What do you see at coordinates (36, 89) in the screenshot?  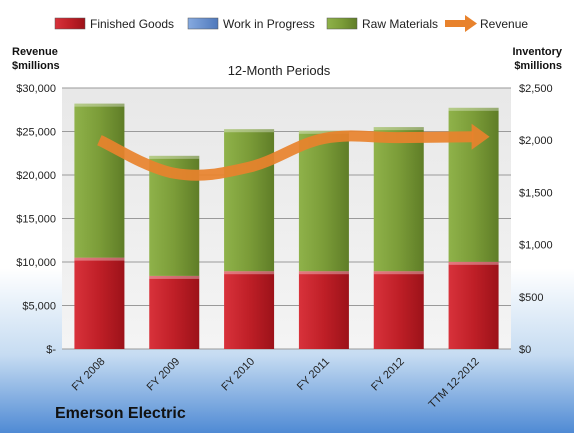 I see `left-tick-label: $30,000` at bounding box center [36, 89].